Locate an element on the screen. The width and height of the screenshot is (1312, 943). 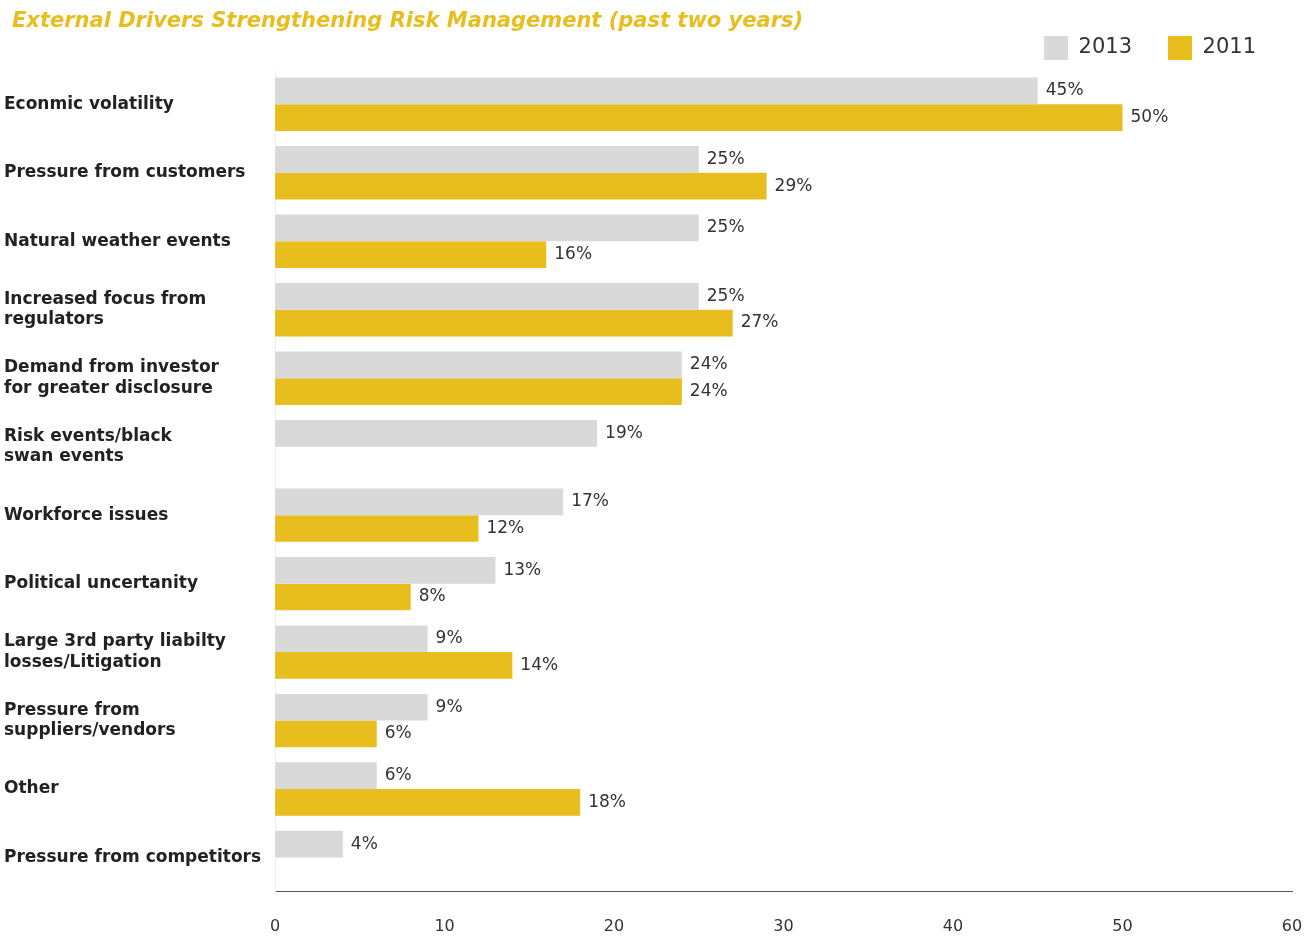
x-tick-label: 20 is located at coordinates (614, 925).